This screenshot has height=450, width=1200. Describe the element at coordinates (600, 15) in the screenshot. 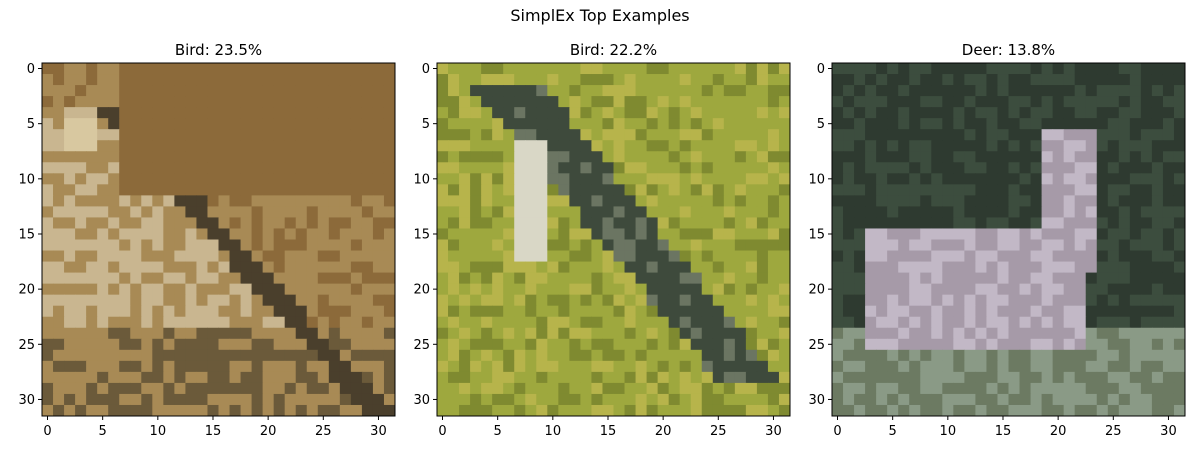

I see `figure-title: SimplEx Top Examples` at that location.